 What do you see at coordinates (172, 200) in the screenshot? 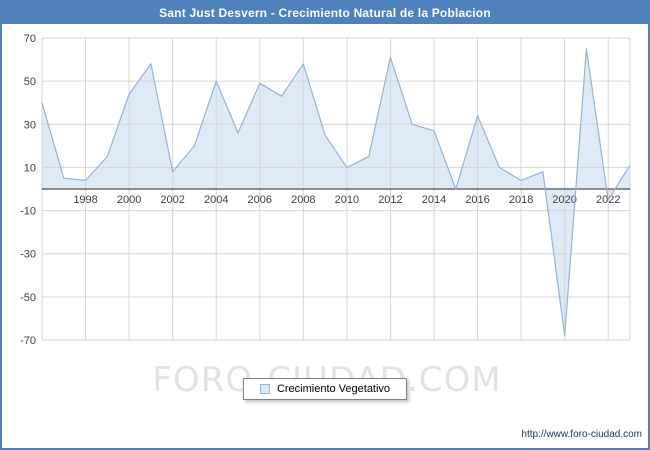
I see `svg-text: 2002` at bounding box center [172, 200].